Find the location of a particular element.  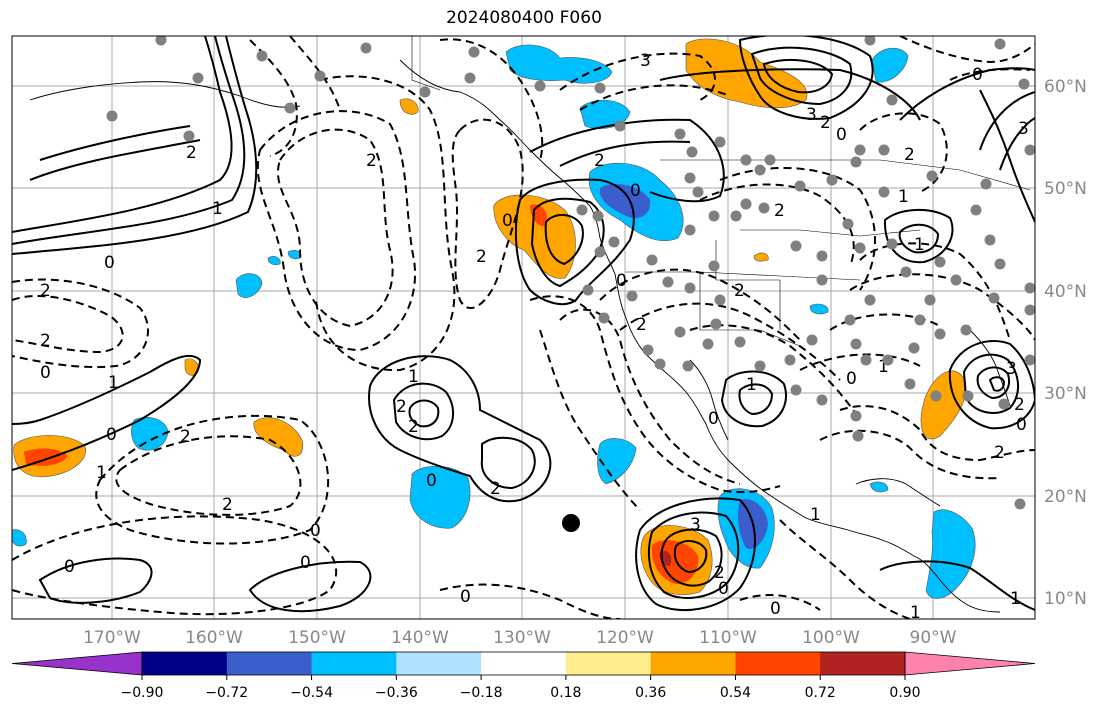

colorbar-tick-label: −0.72 is located at coordinates (226, 693).